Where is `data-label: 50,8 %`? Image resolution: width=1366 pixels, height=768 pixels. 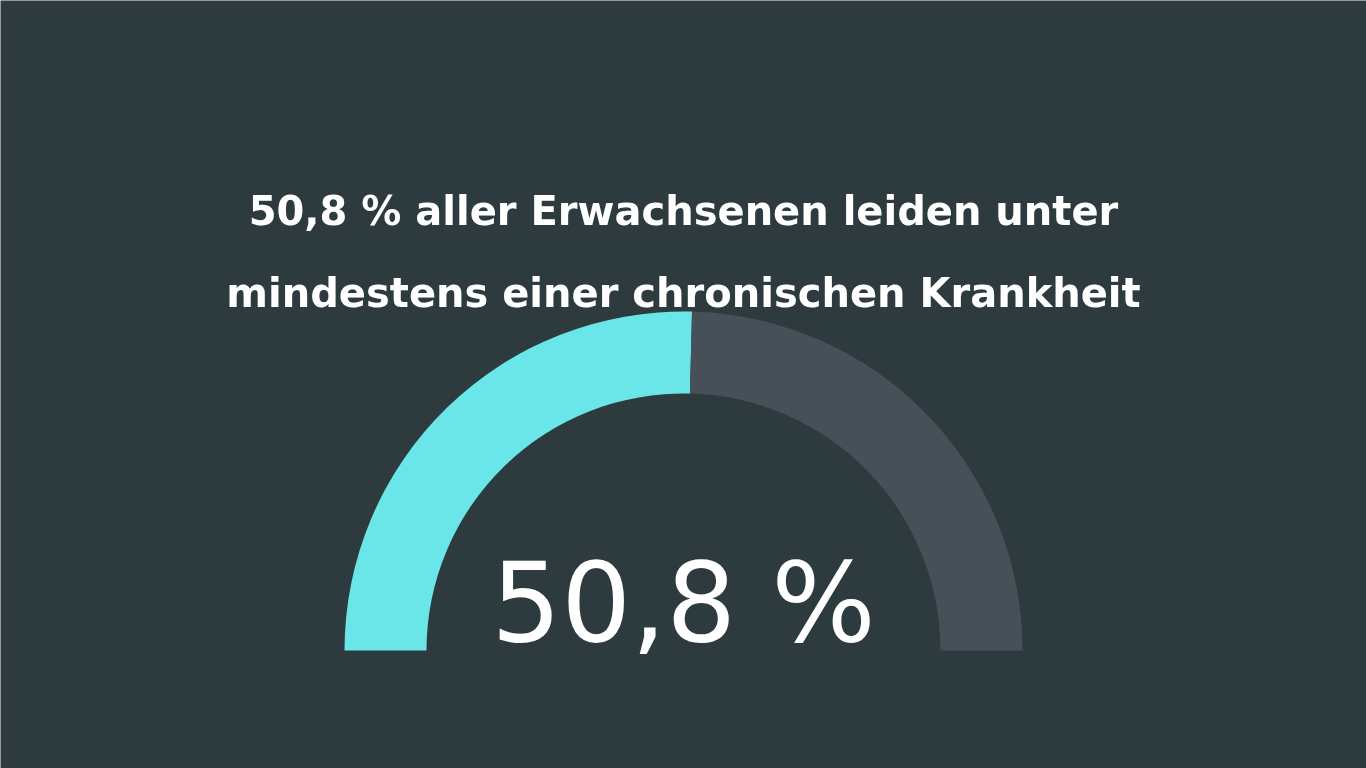 data-label: 50,8 % is located at coordinates (683, 602).